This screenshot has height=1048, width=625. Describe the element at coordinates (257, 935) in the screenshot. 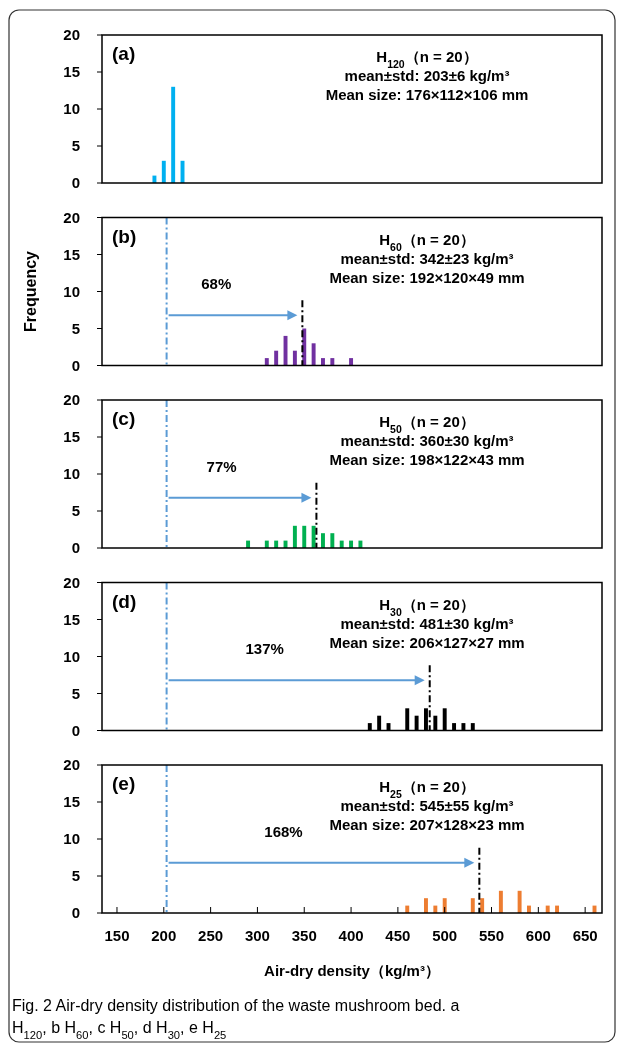

I see `x-tick-label: 300` at that location.